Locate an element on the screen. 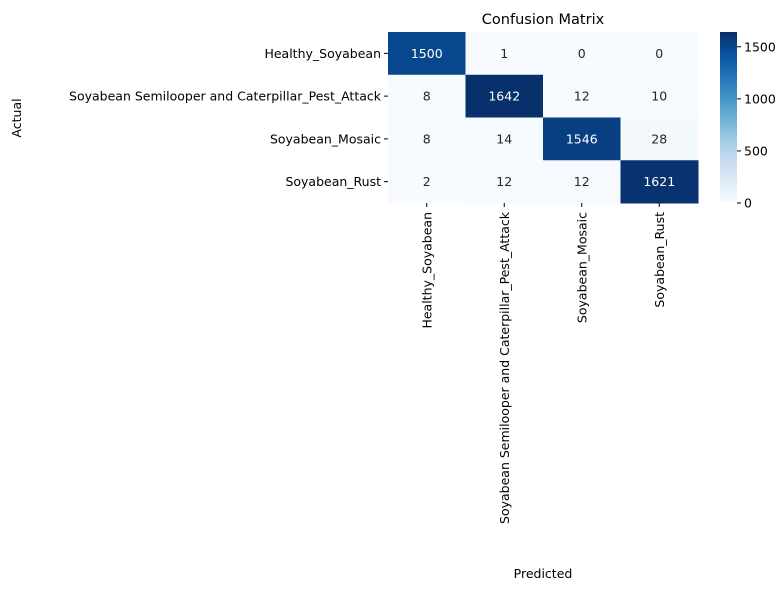 The height and width of the screenshot is (590, 784). y-axis-label: Actual is located at coordinates (16, 117).